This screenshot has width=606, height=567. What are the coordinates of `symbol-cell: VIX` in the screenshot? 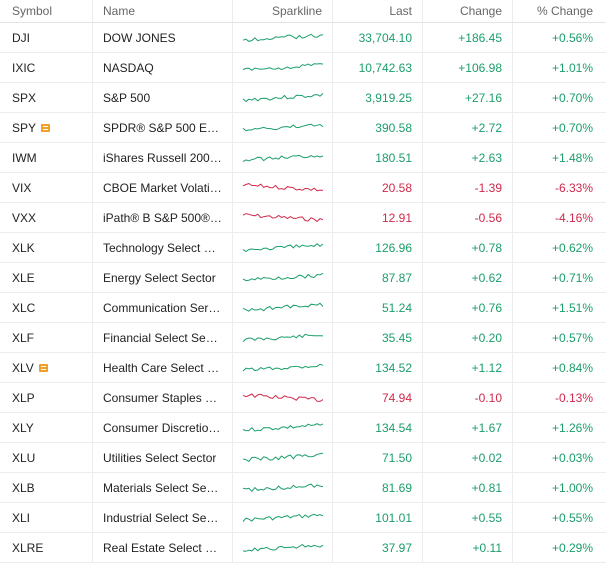 It's located at (46, 187).